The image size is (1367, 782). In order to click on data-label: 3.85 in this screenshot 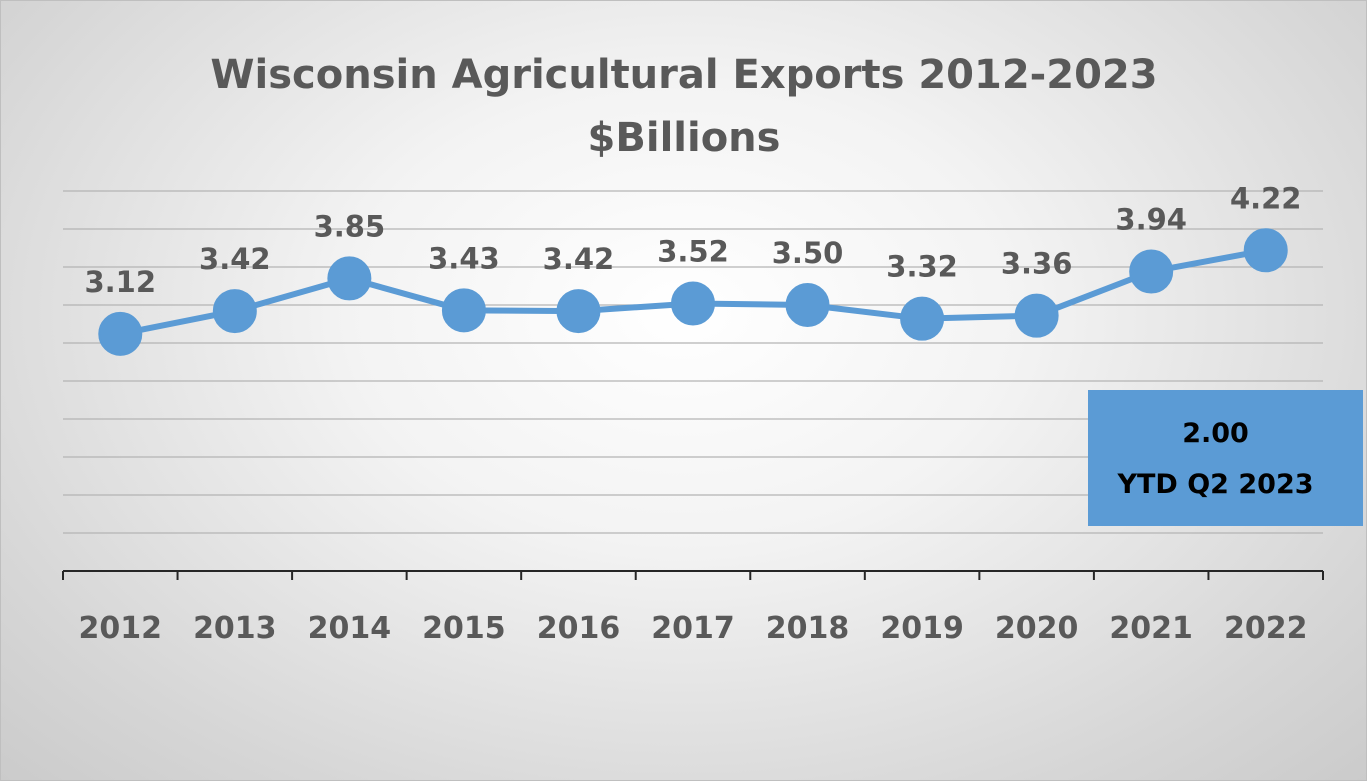, I will do `click(350, 226)`.